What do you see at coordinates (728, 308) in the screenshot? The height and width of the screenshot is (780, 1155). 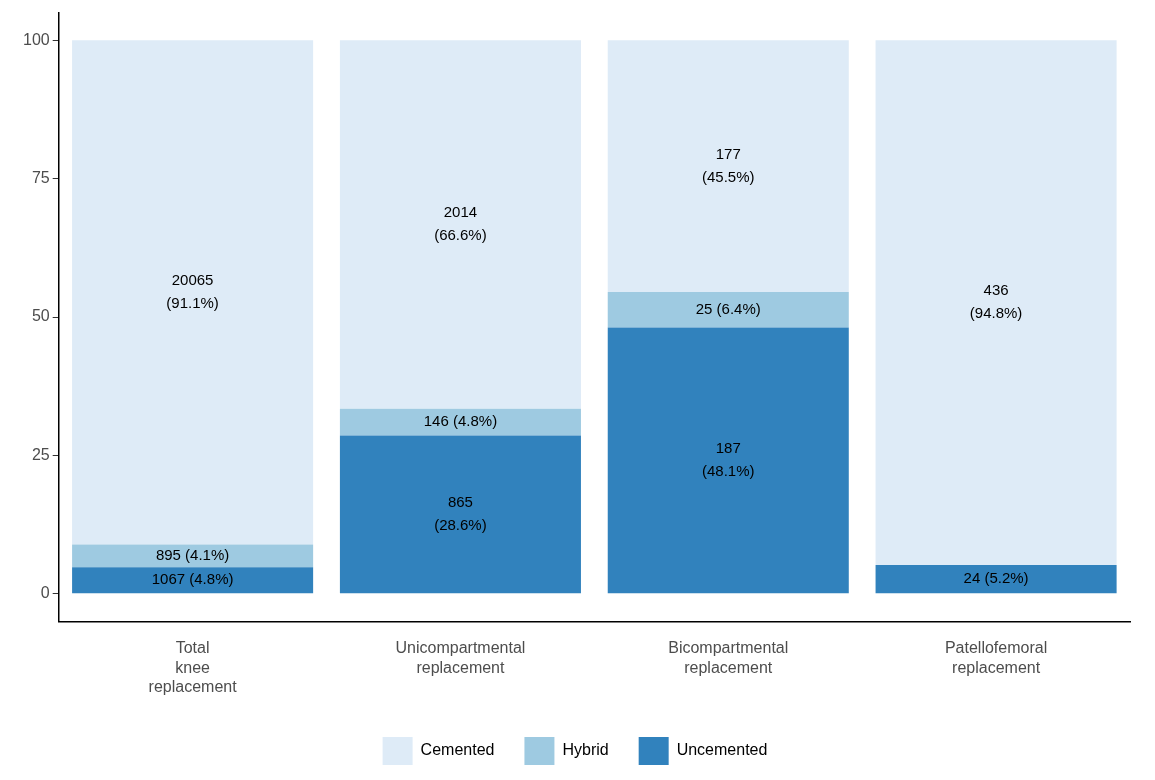 I see `data-label: 25 (6.4%)` at bounding box center [728, 308].